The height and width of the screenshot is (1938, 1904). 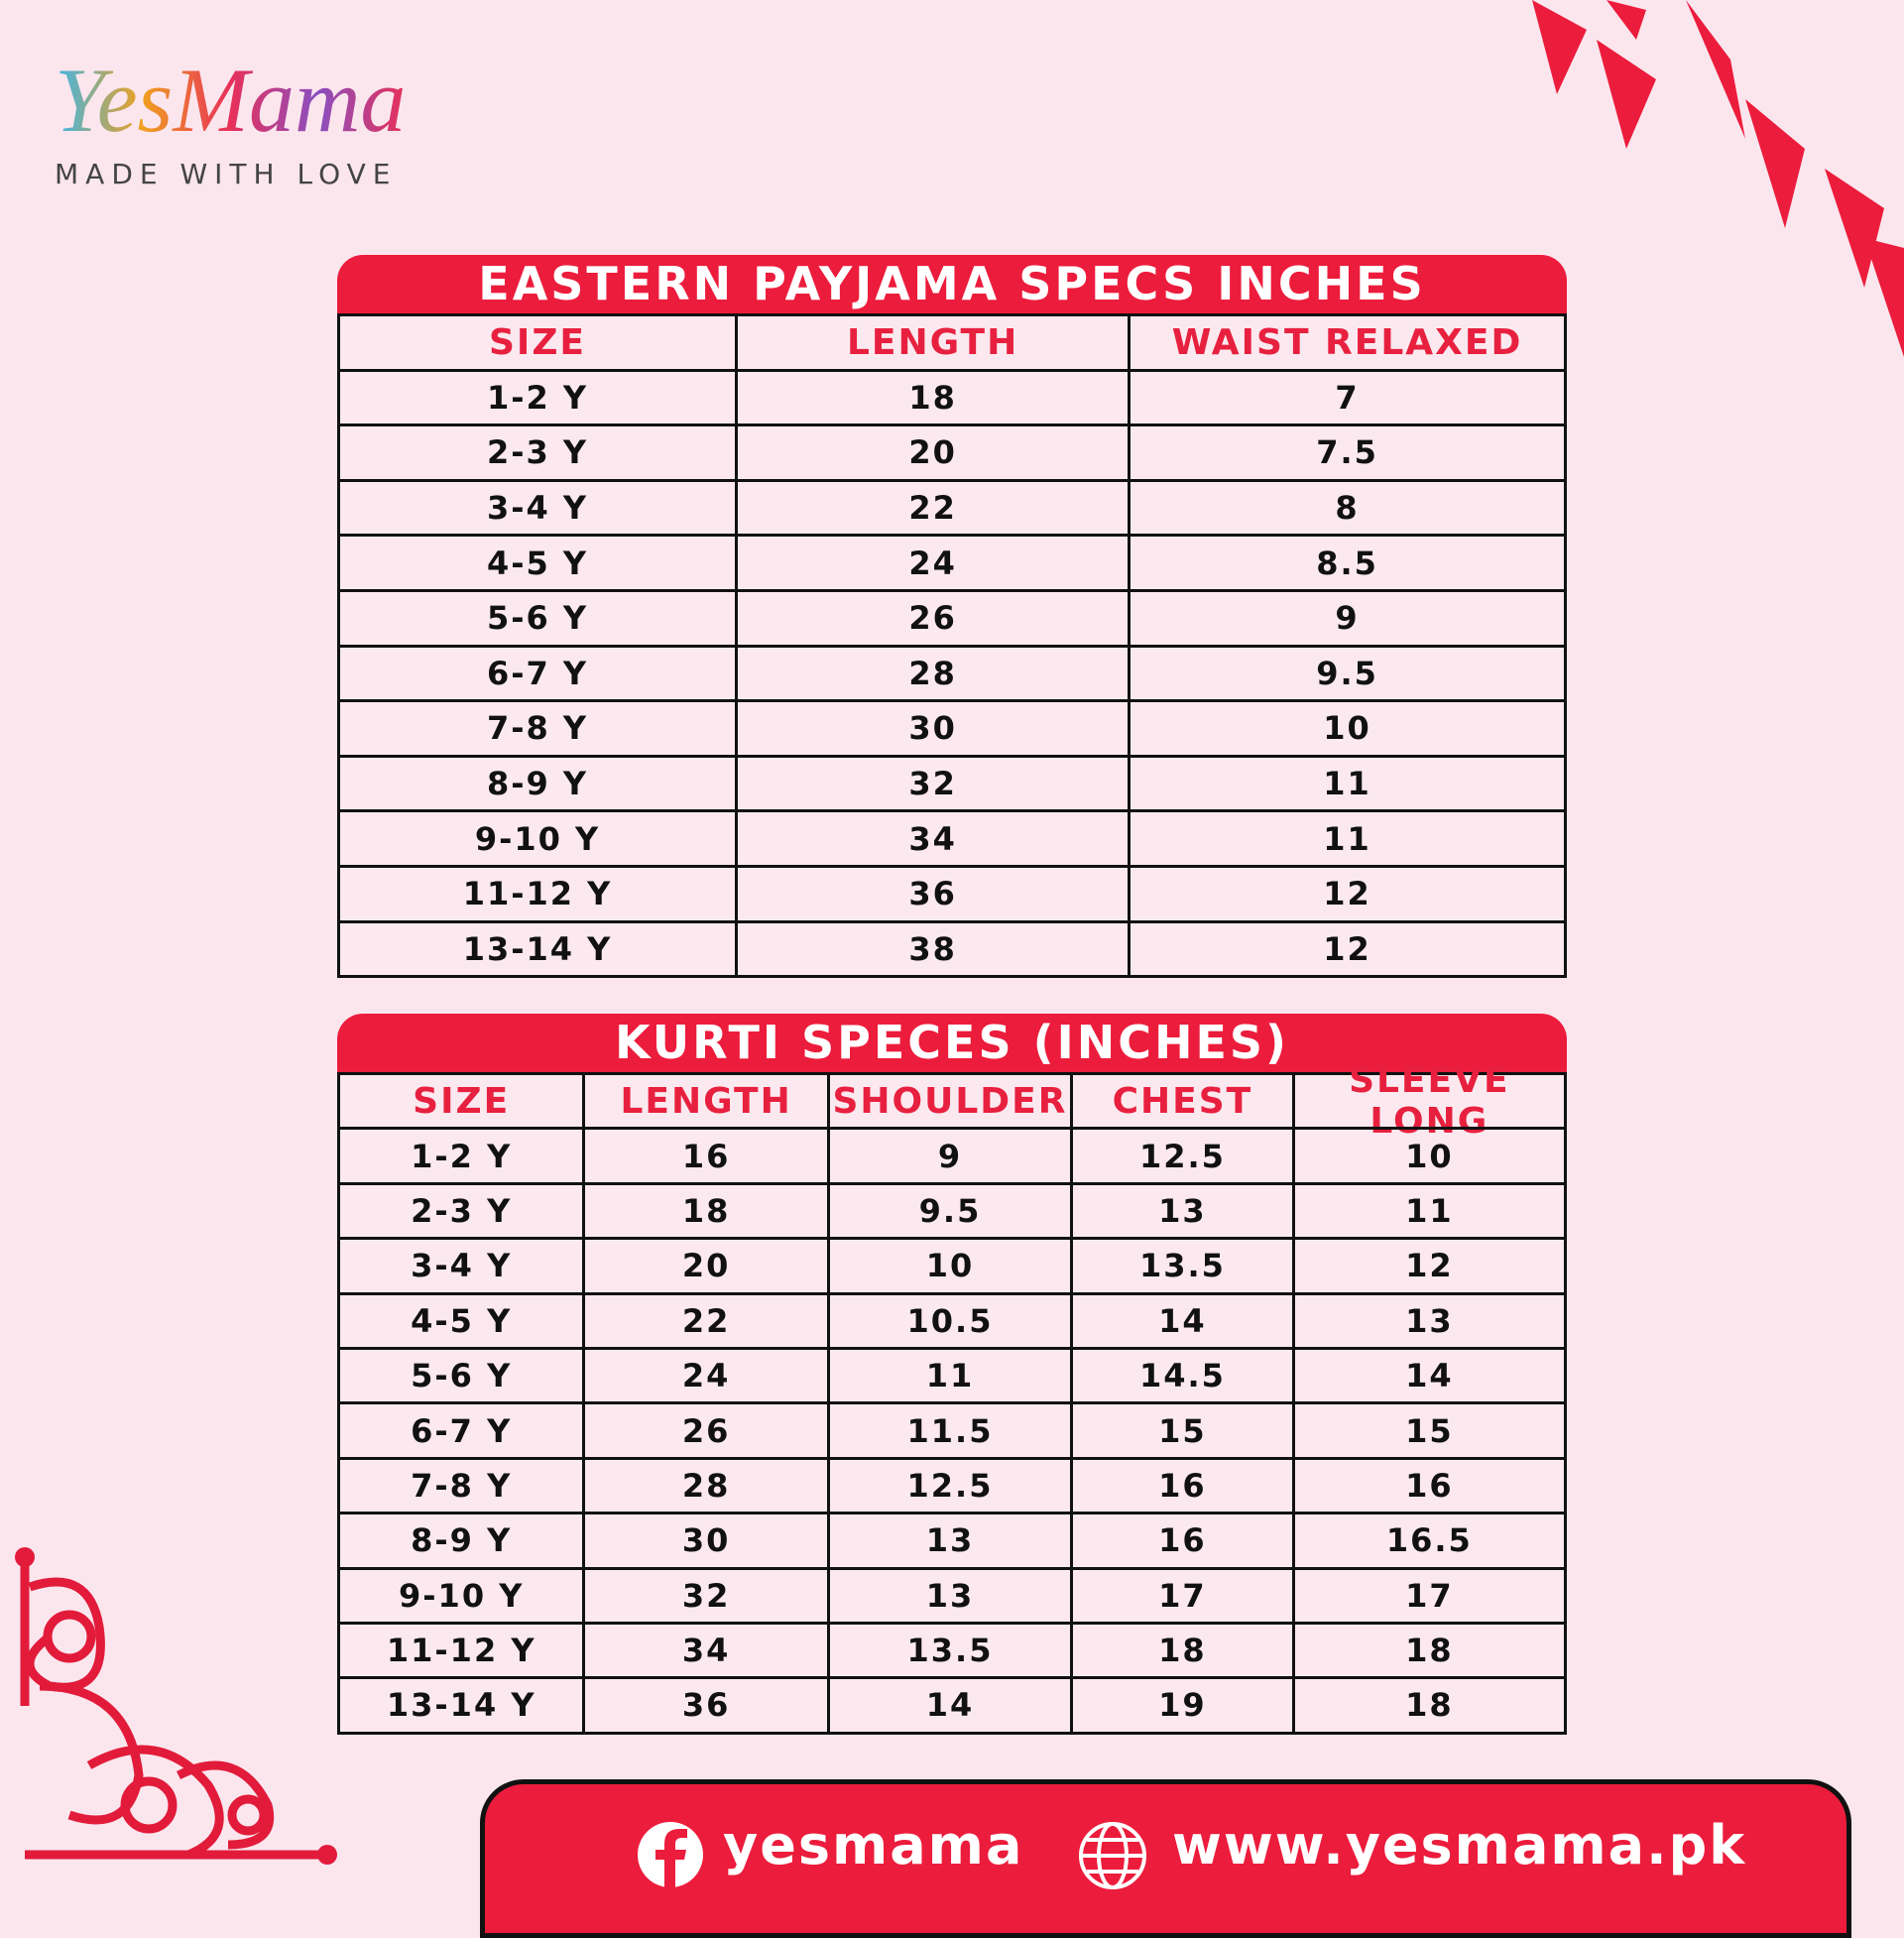 What do you see at coordinates (934, 947) in the screenshot?
I see `value-cell: 38` at bounding box center [934, 947].